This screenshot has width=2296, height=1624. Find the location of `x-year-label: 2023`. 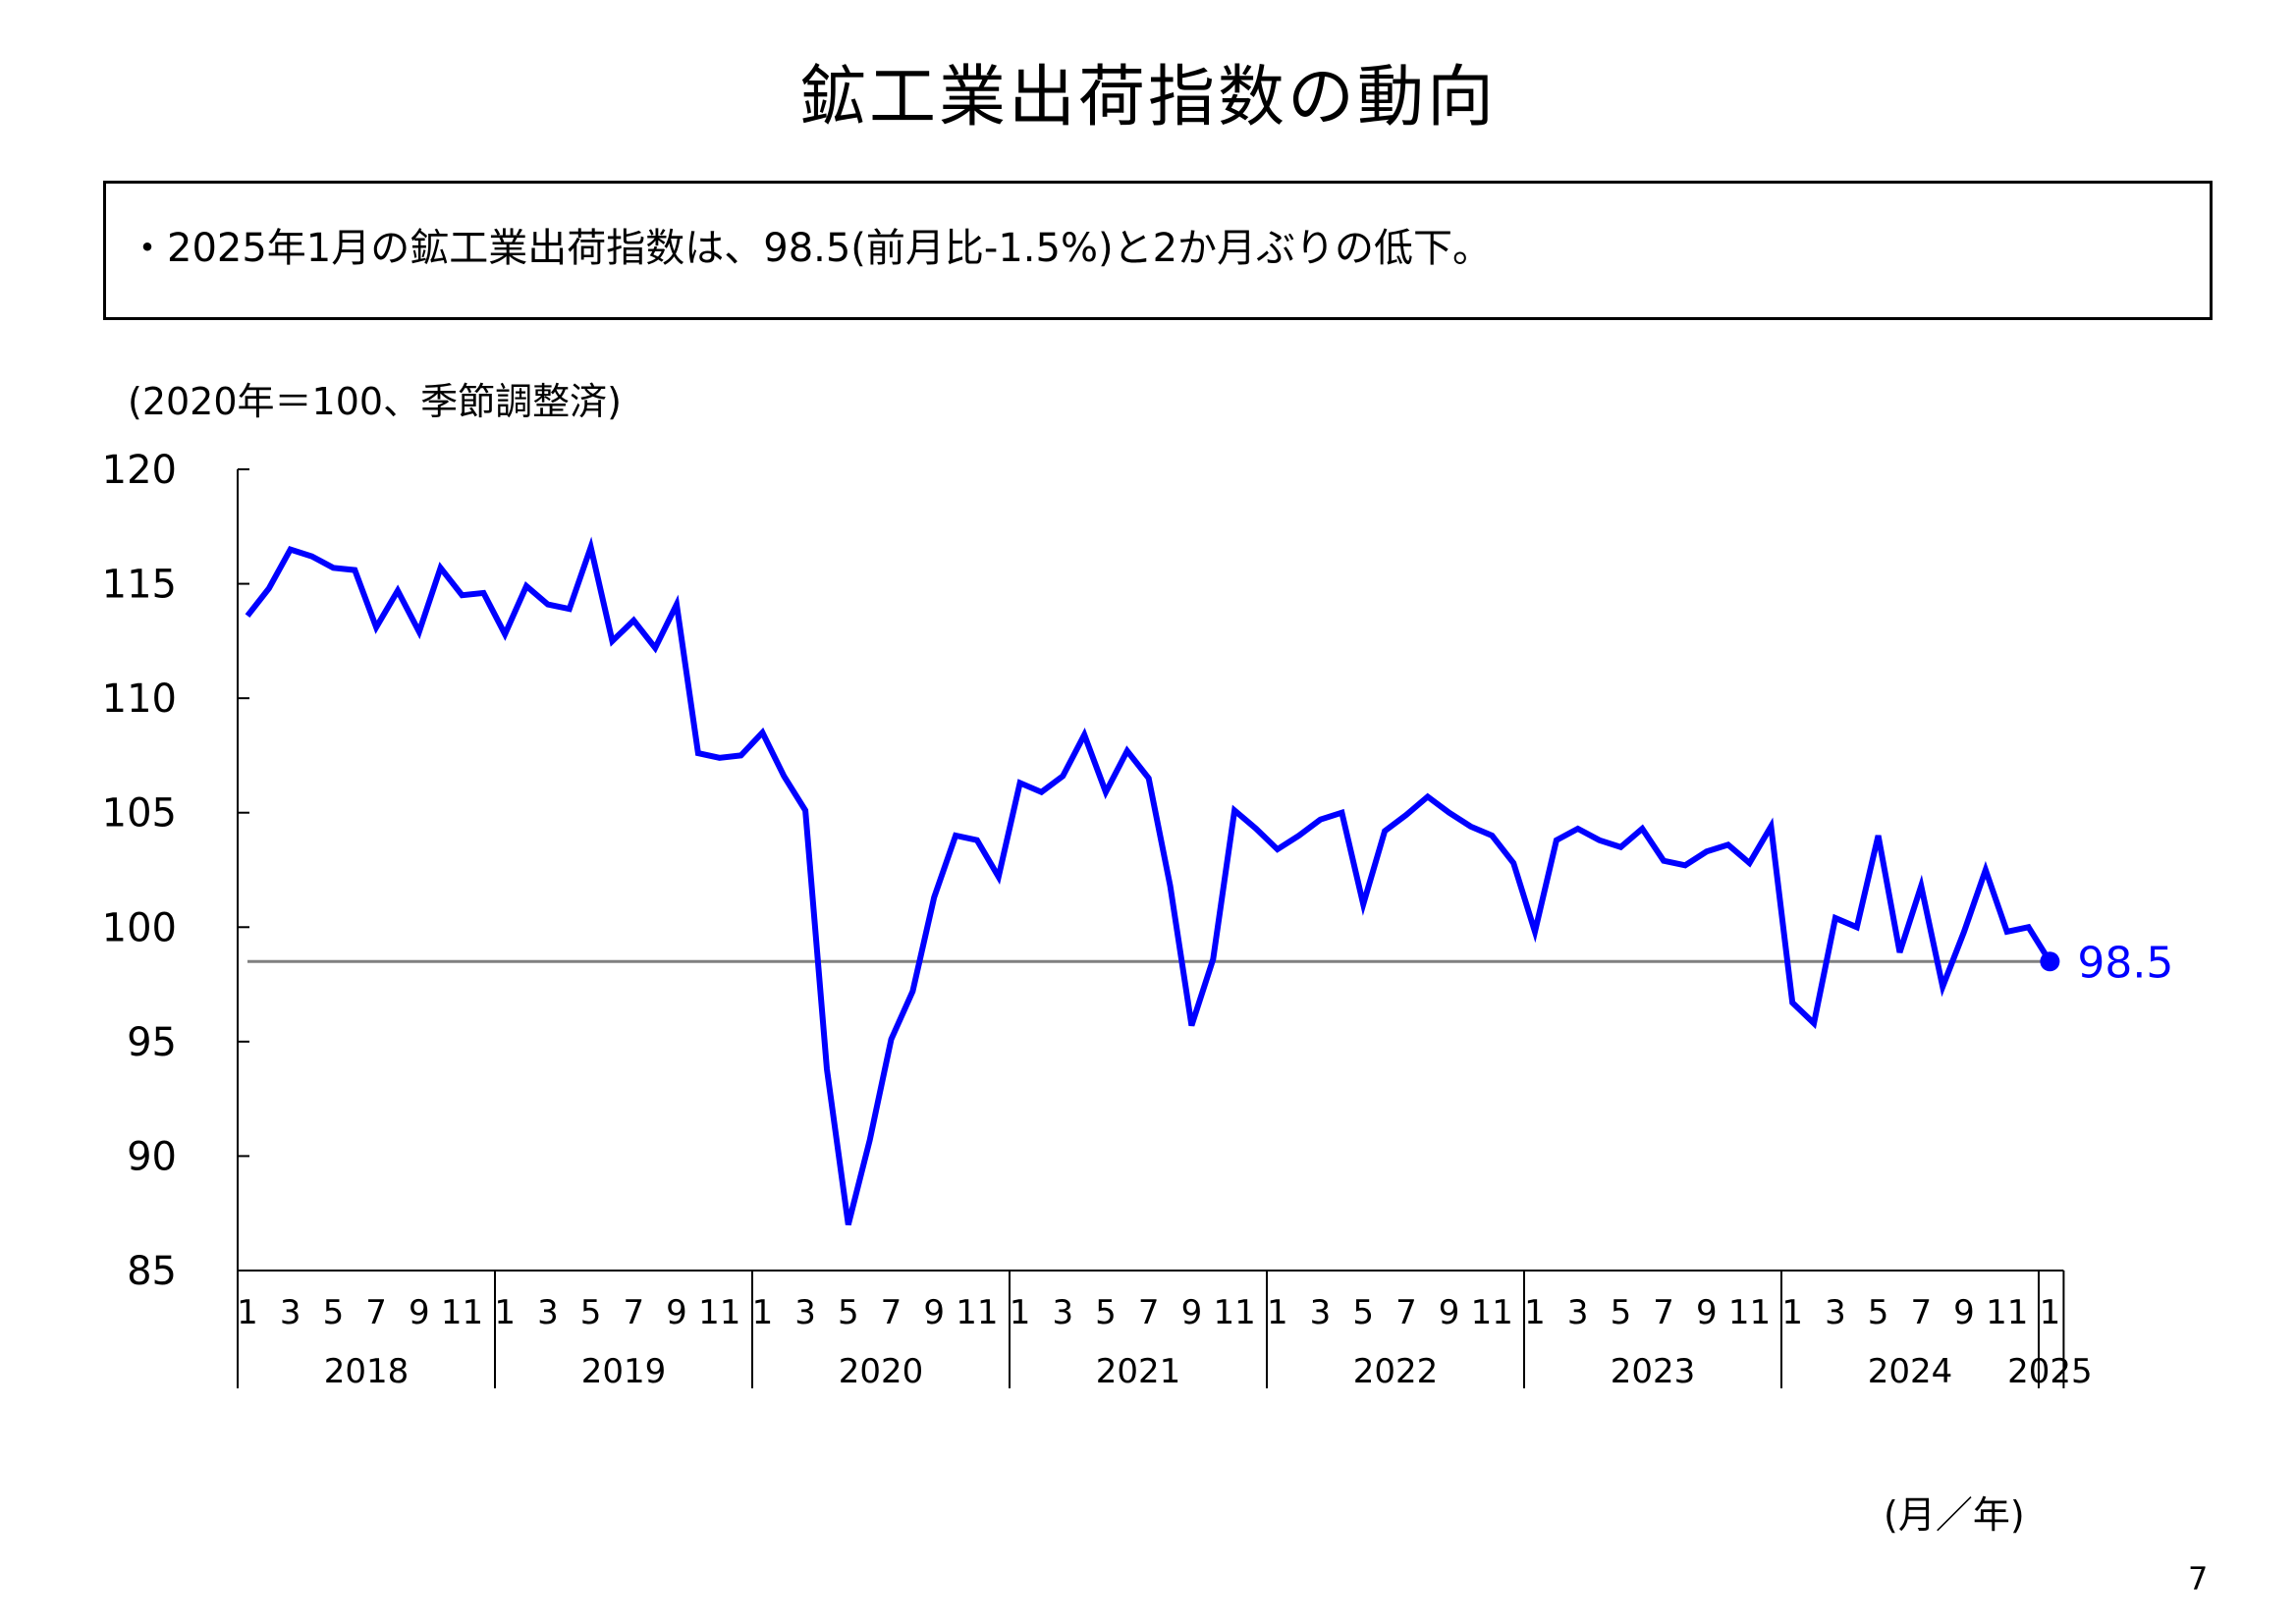

x-year-label: 2023 is located at coordinates (1653, 1371).